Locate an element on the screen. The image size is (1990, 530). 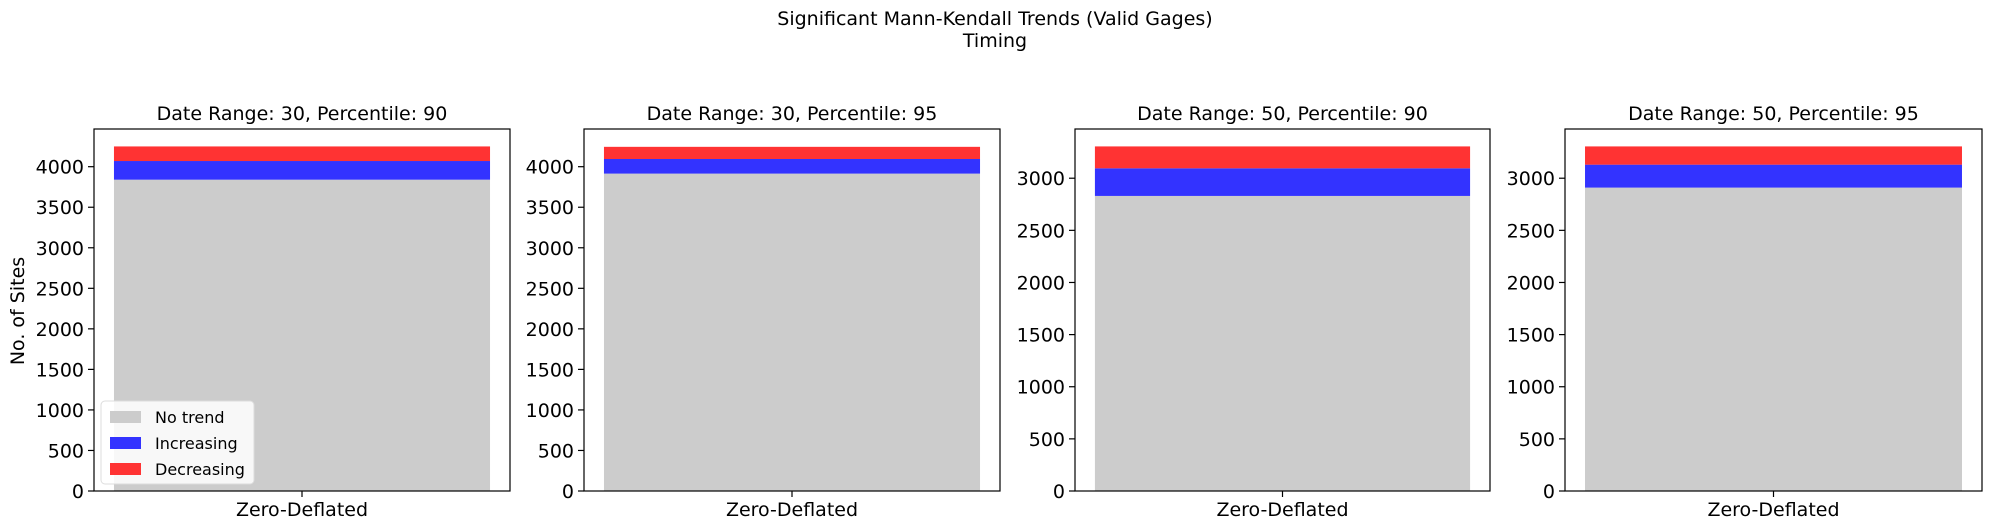
legend: No trend Increasing Decreasing is located at coordinates (177, 442).